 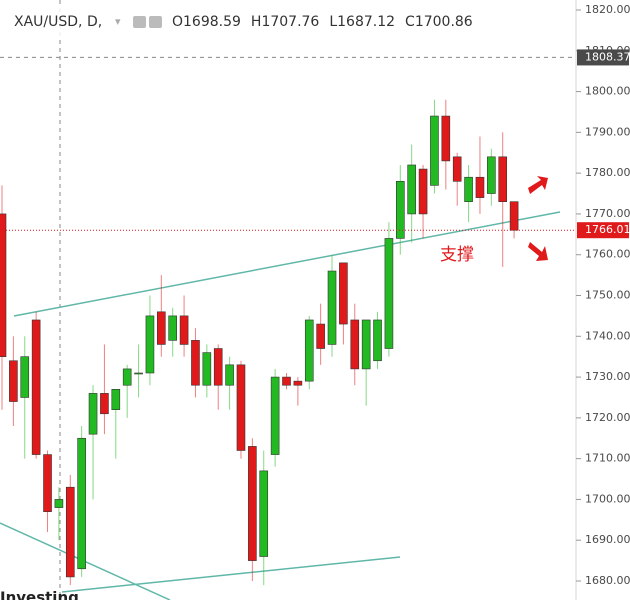 What do you see at coordinates (607, 295) in the screenshot?
I see `y-tick-label: 1750.00` at bounding box center [607, 295].